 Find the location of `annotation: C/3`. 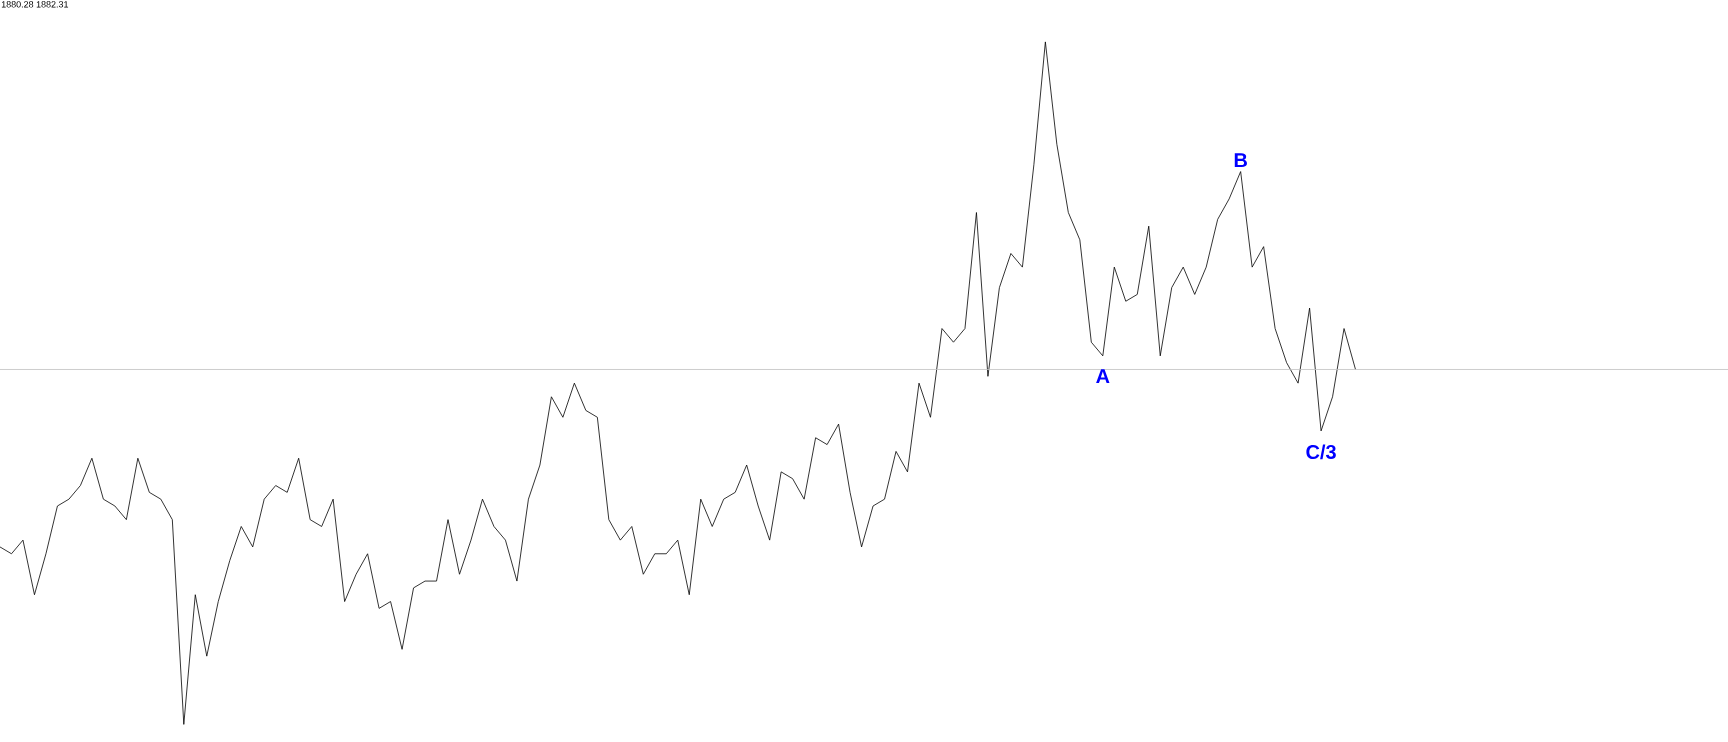

annotation: C/3 is located at coordinates (1321, 452).